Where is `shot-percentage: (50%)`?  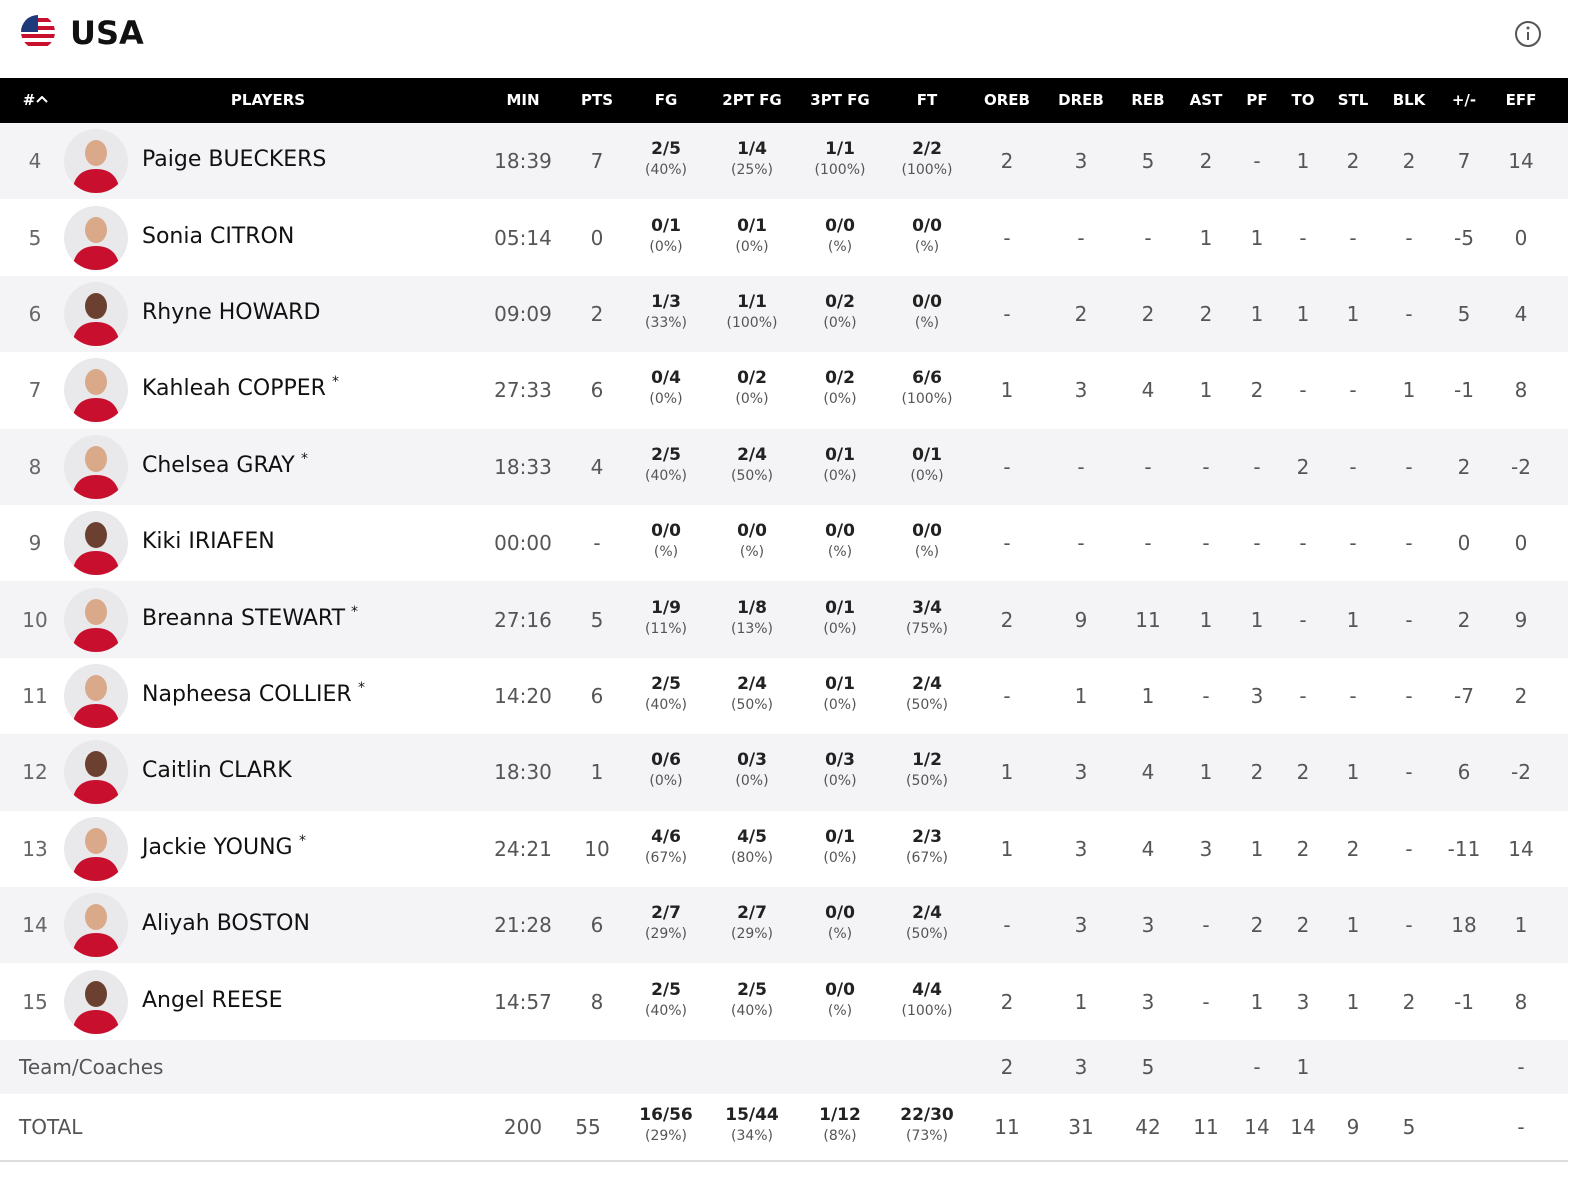 shot-percentage: (50%) is located at coordinates (752, 475).